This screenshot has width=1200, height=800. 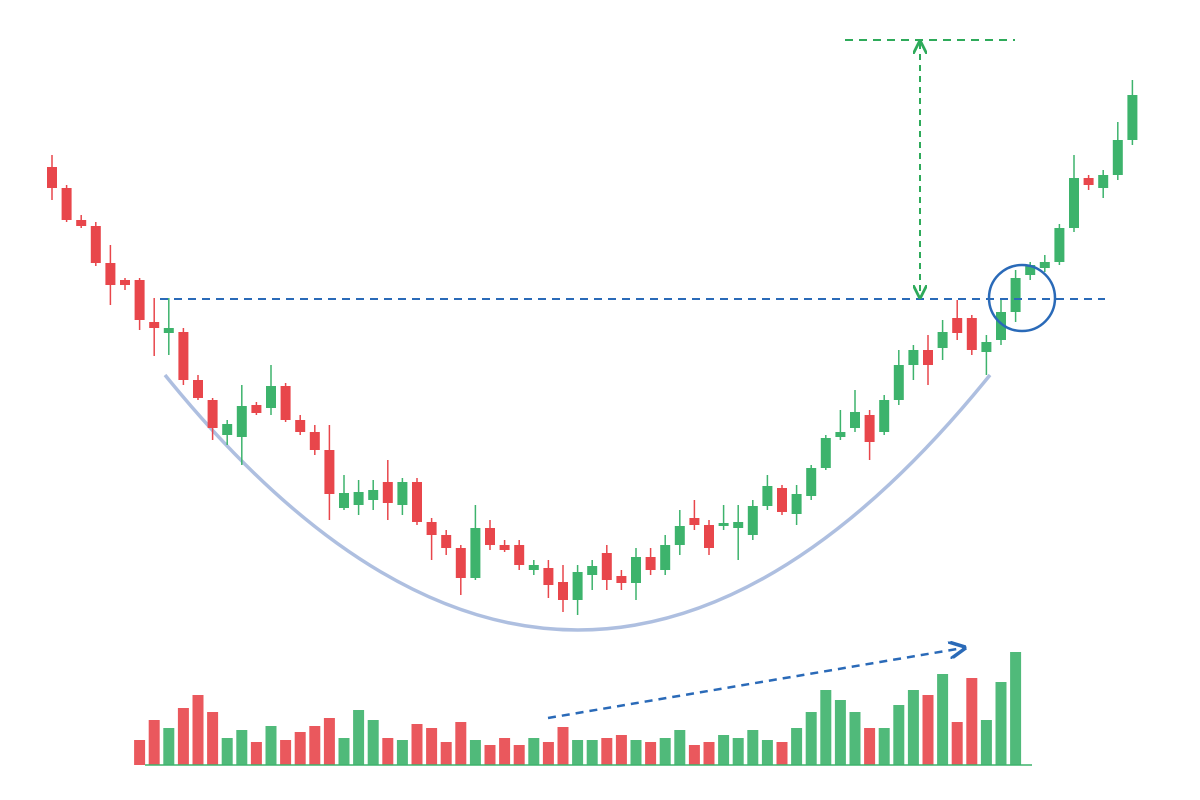 What do you see at coordinates (1022, 298) in the screenshot?
I see `breakout-circle` at bounding box center [1022, 298].